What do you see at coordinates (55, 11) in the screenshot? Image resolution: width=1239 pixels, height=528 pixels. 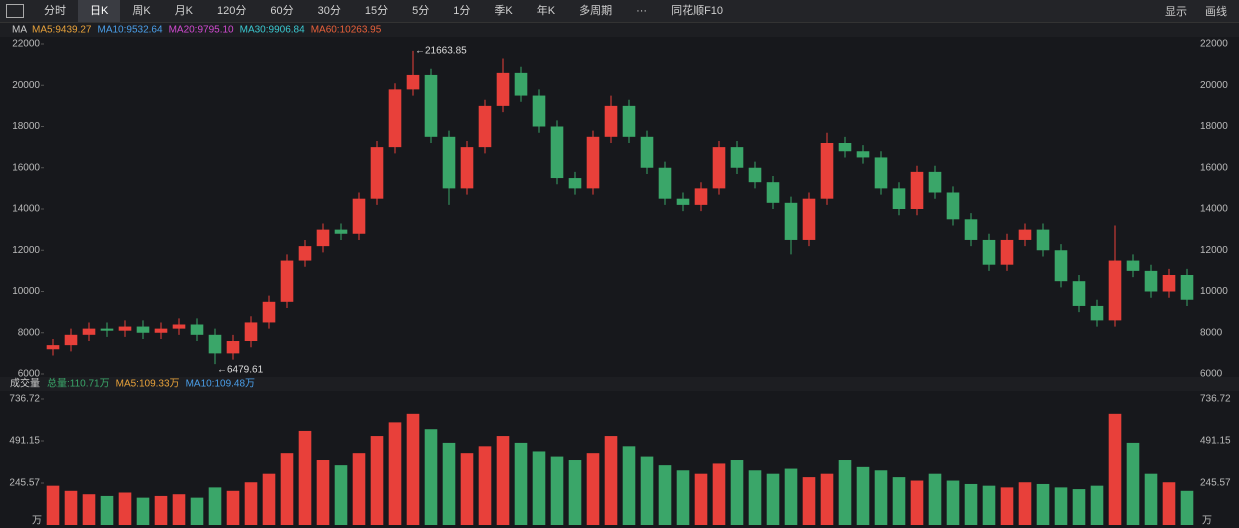 I see `tab: 分时` at bounding box center [55, 11].